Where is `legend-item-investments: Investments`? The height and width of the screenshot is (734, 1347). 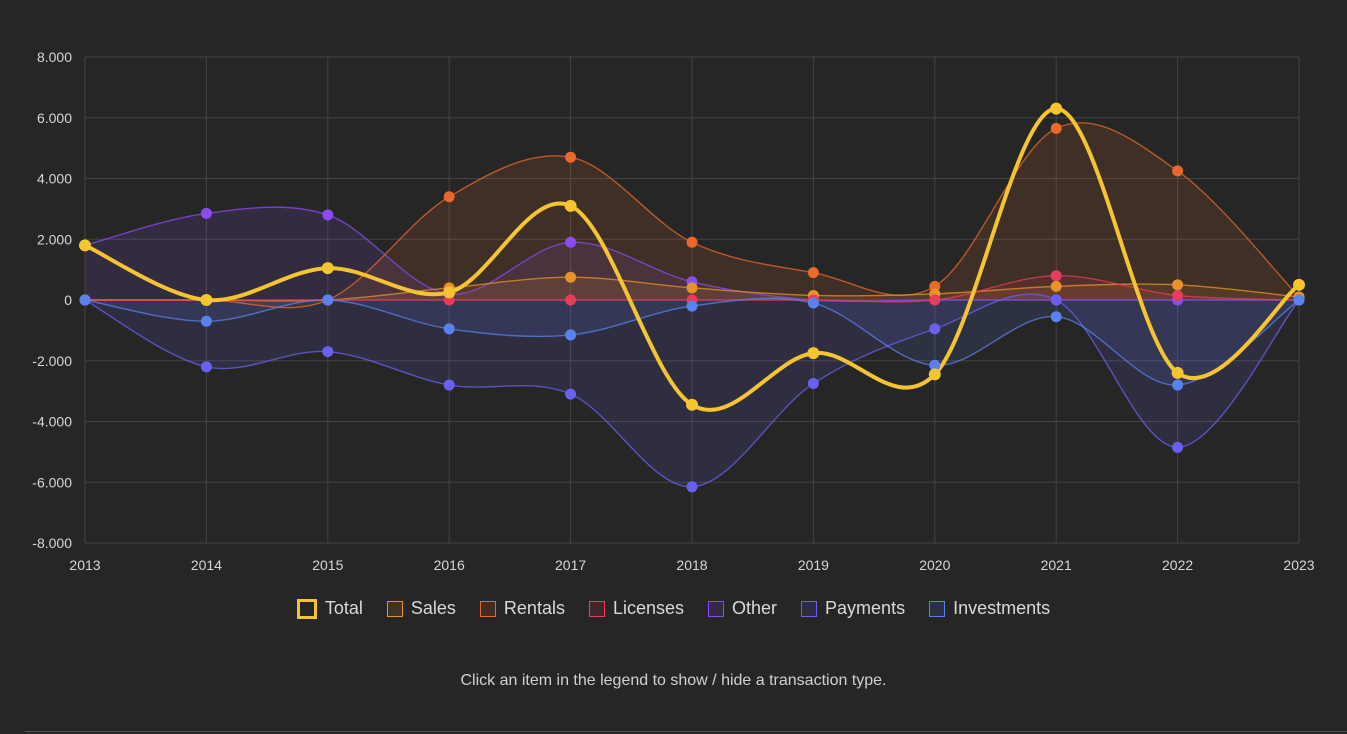 legend-item-investments: Investments is located at coordinates (989, 608).